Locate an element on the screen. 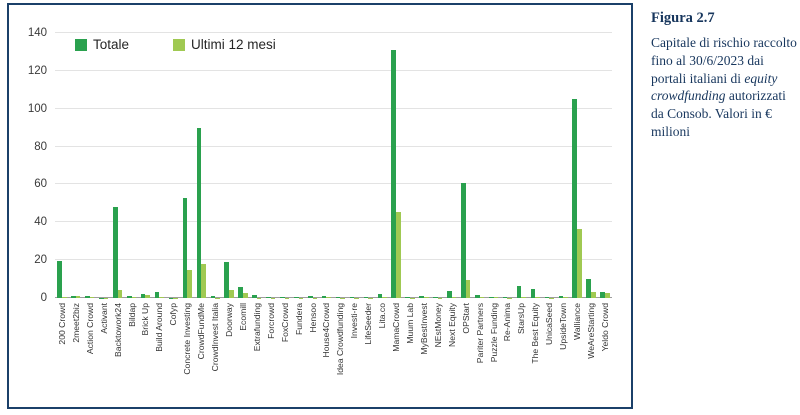 The width and height of the screenshot is (800, 415). x-tick-cell-28: Next Equity is located at coordinates (452, 353).